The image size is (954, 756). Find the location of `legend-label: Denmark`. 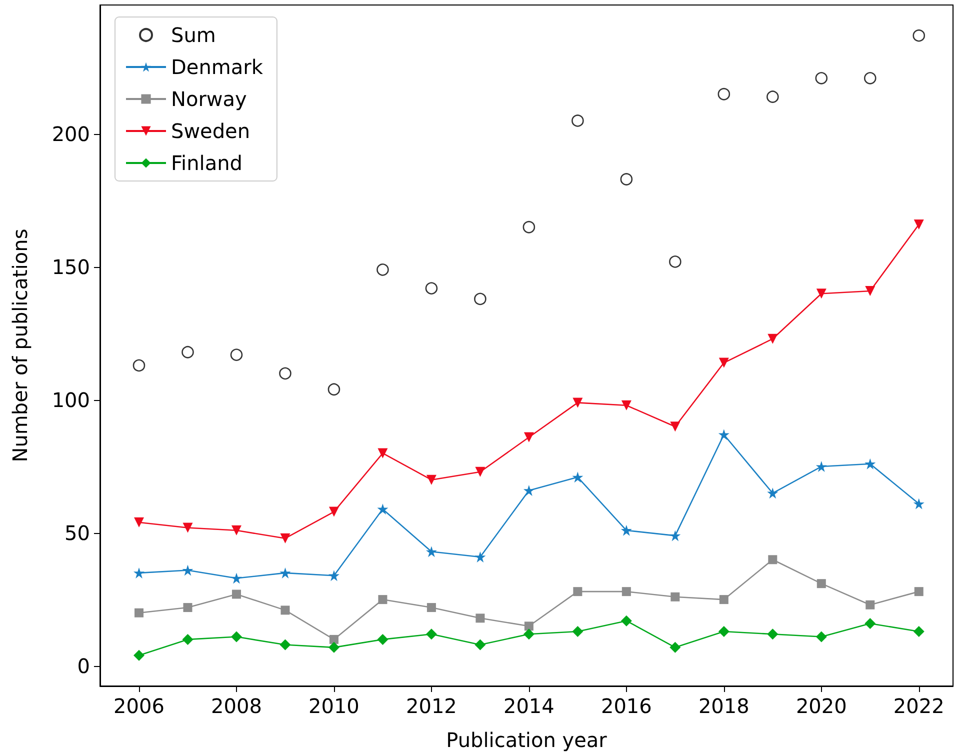

legend-label: Denmark is located at coordinates (217, 67).